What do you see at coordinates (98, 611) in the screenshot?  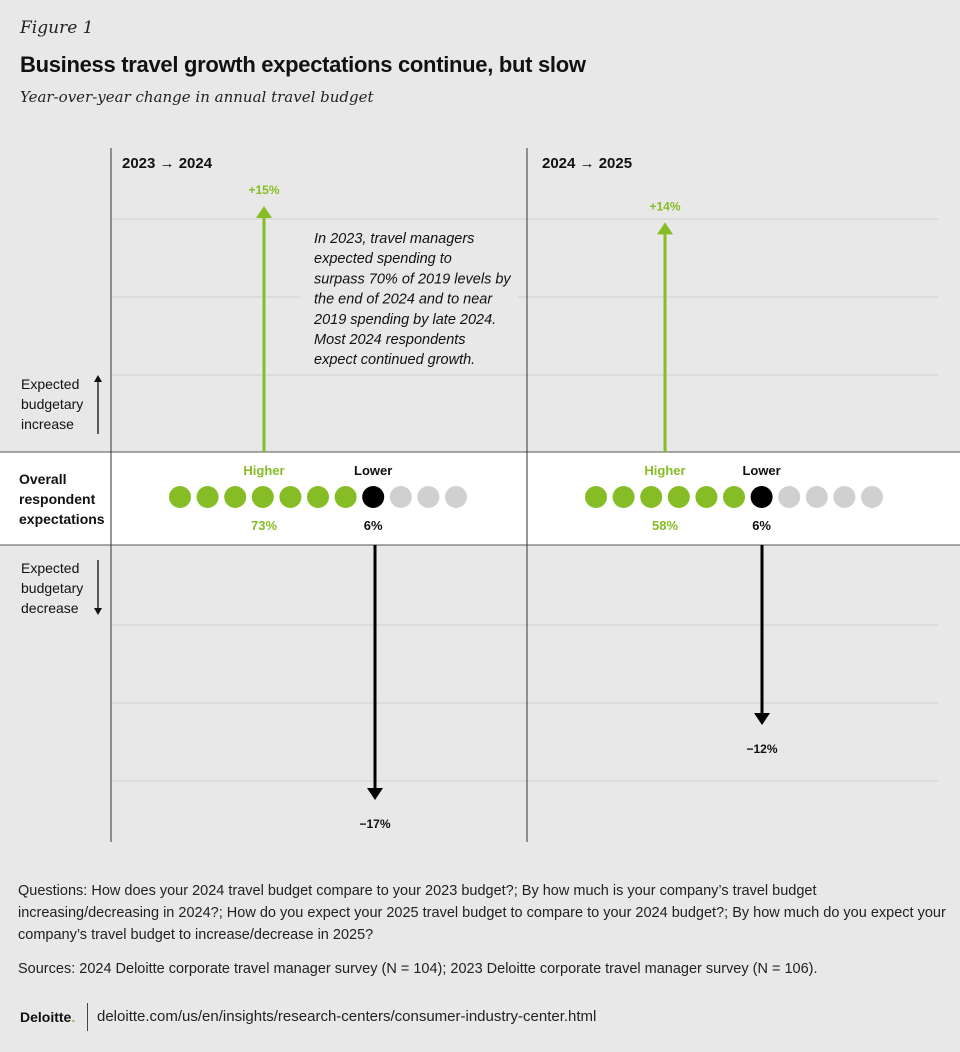 I see `decrease-indicator-arrowhead` at bounding box center [98, 611].